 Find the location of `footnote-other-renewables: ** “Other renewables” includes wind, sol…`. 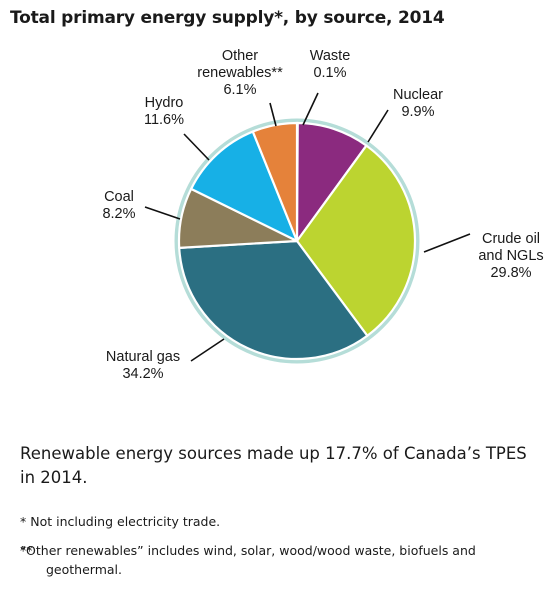

footnote-other-renewables: ** “Other renewables” includes wind, sol… is located at coordinates (282, 560).